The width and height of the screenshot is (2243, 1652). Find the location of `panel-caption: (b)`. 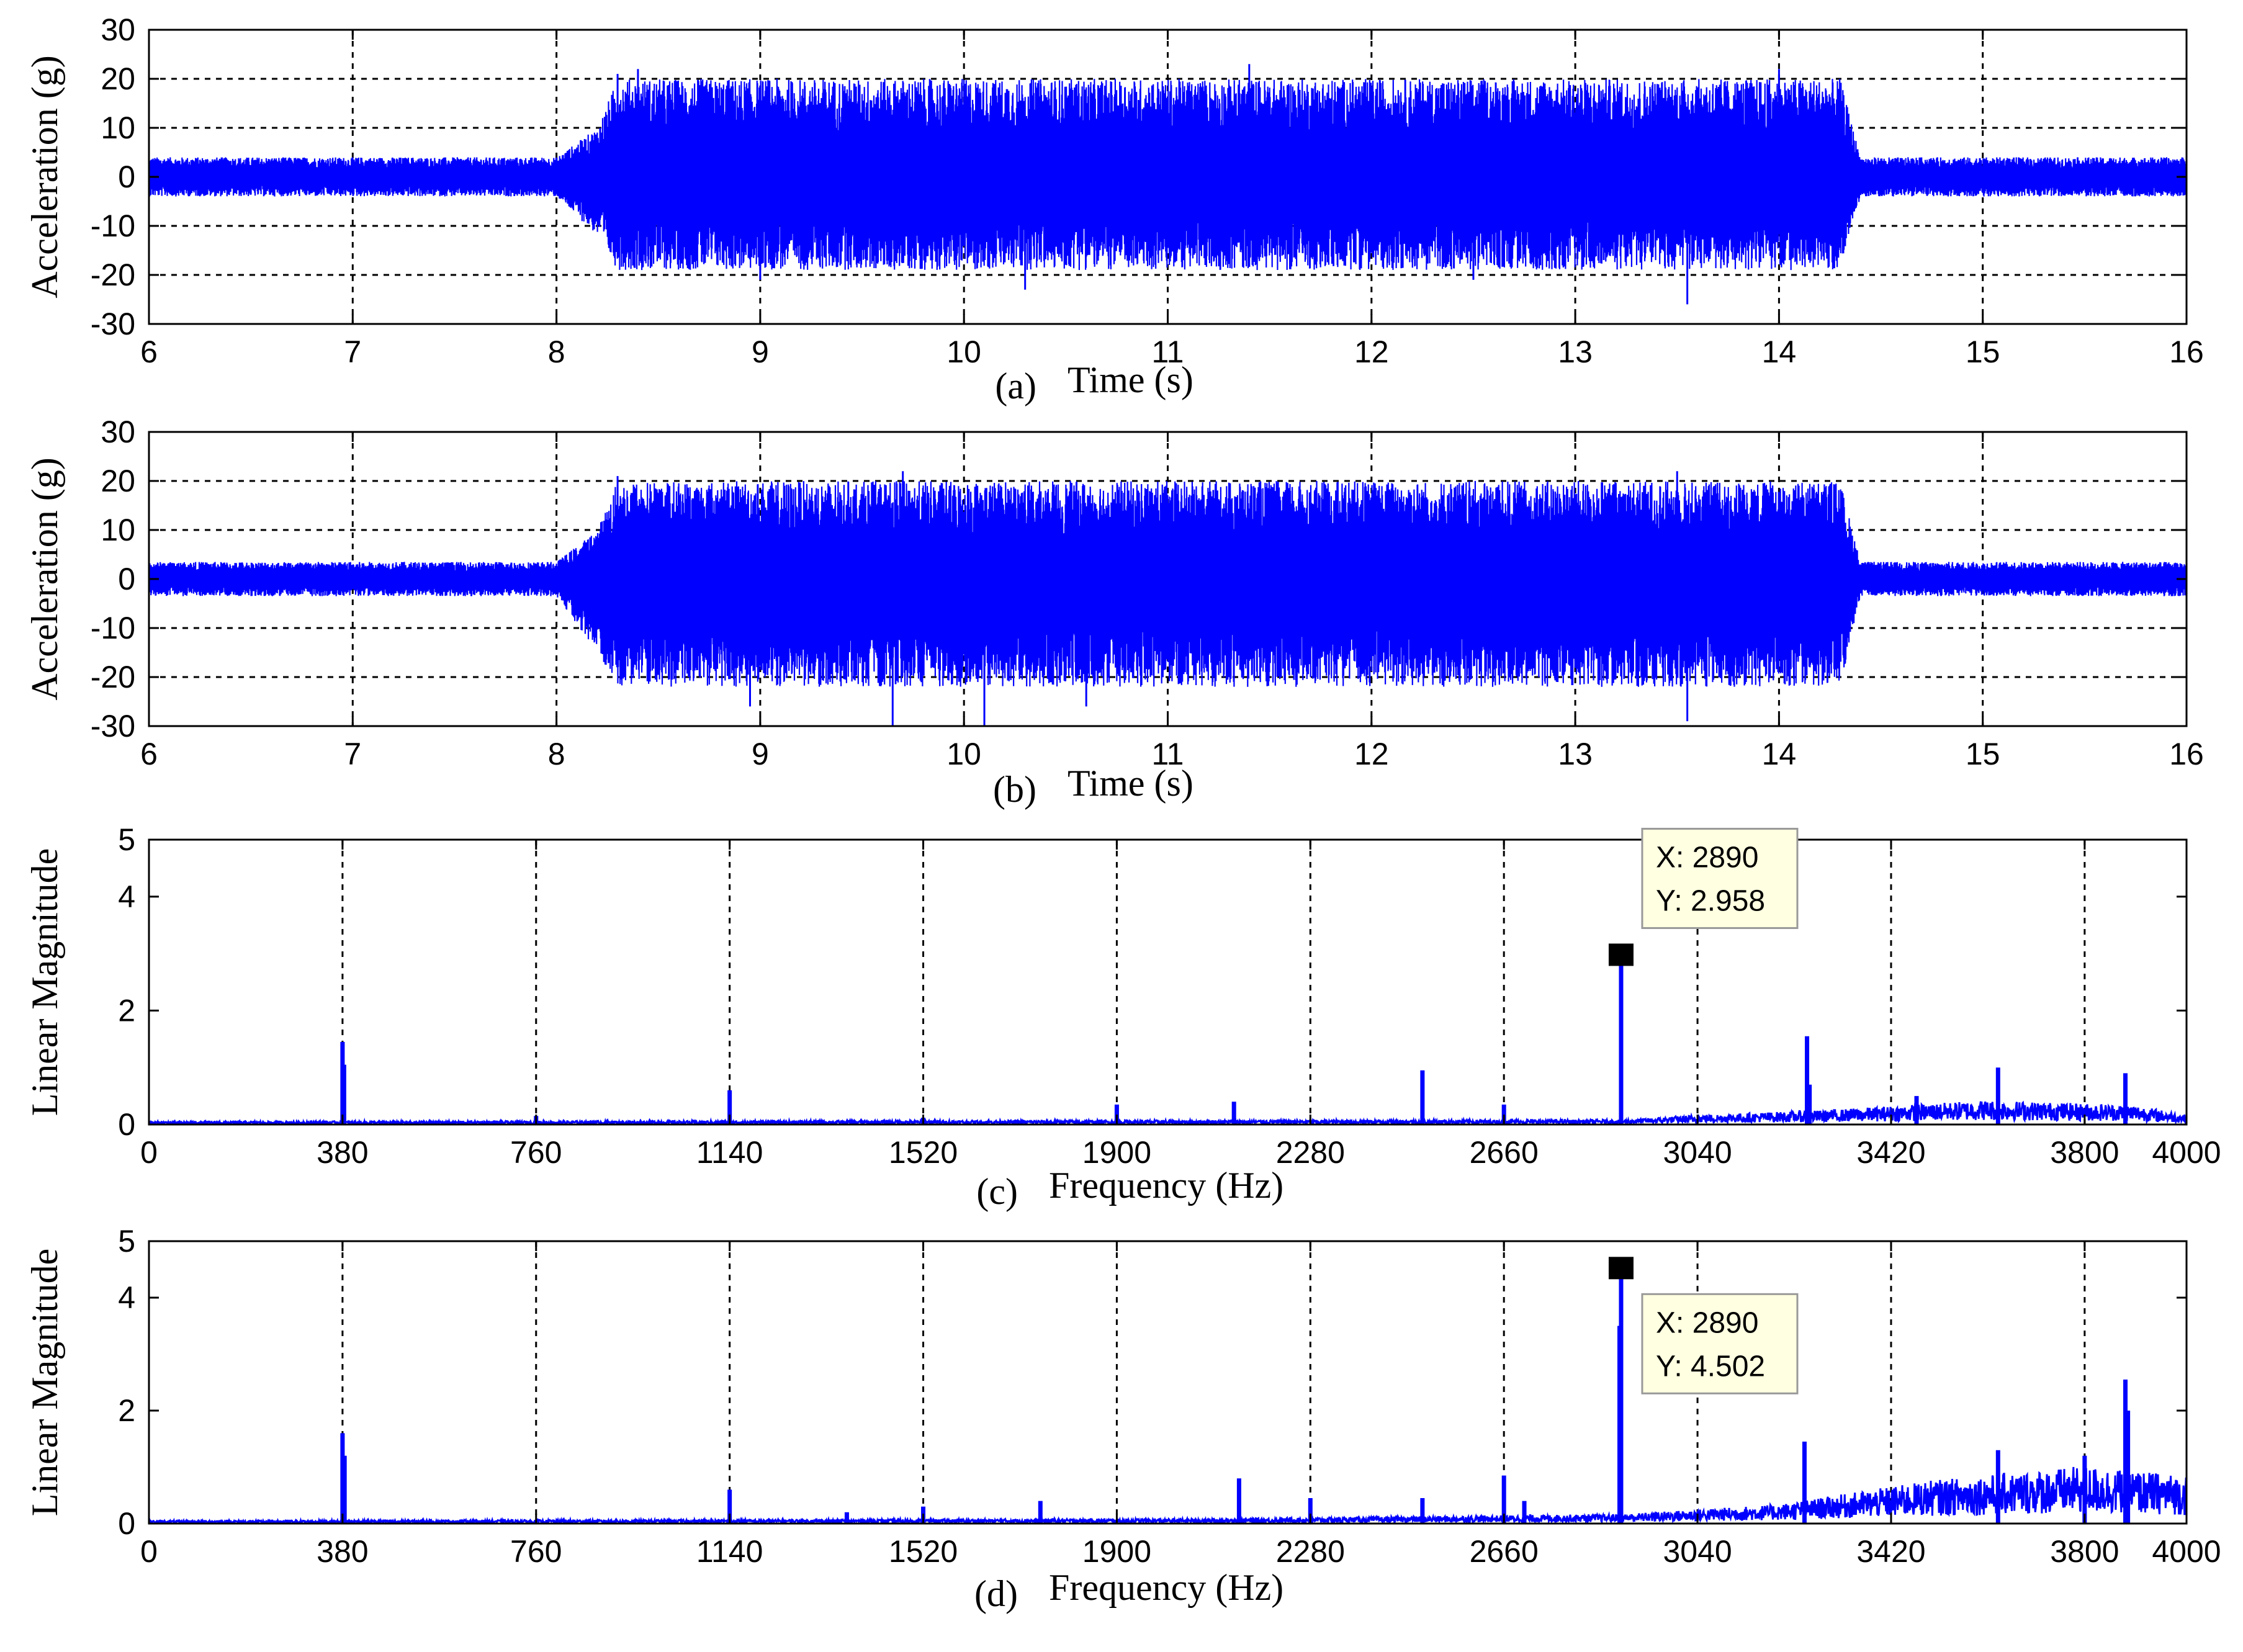

panel-caption: (b) is located at coordinates (1014, 789).